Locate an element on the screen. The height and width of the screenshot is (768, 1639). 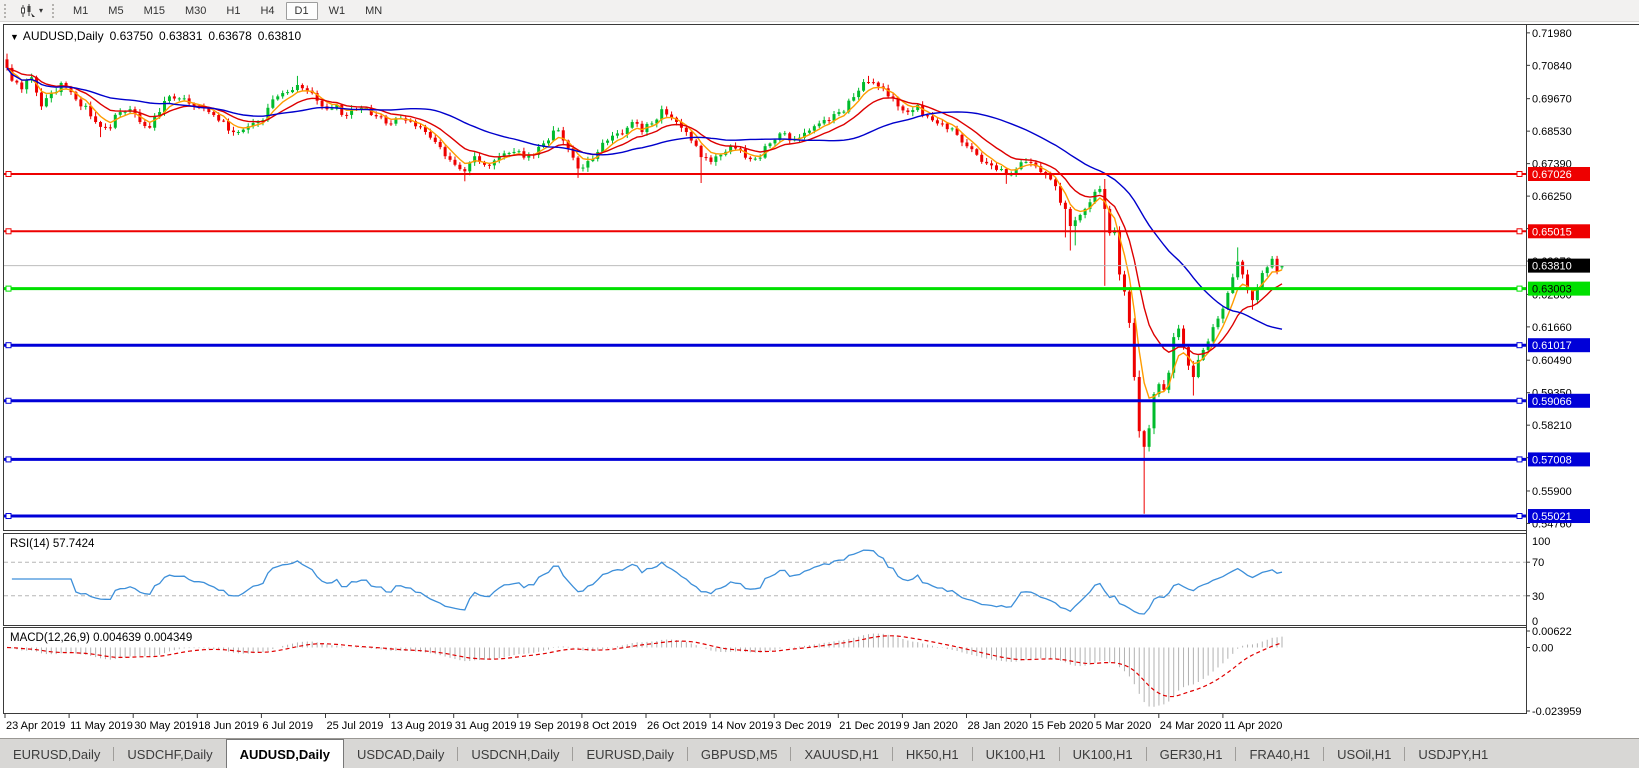
date-label: 21 Dec 2019 is located at coordinates (870, 726).